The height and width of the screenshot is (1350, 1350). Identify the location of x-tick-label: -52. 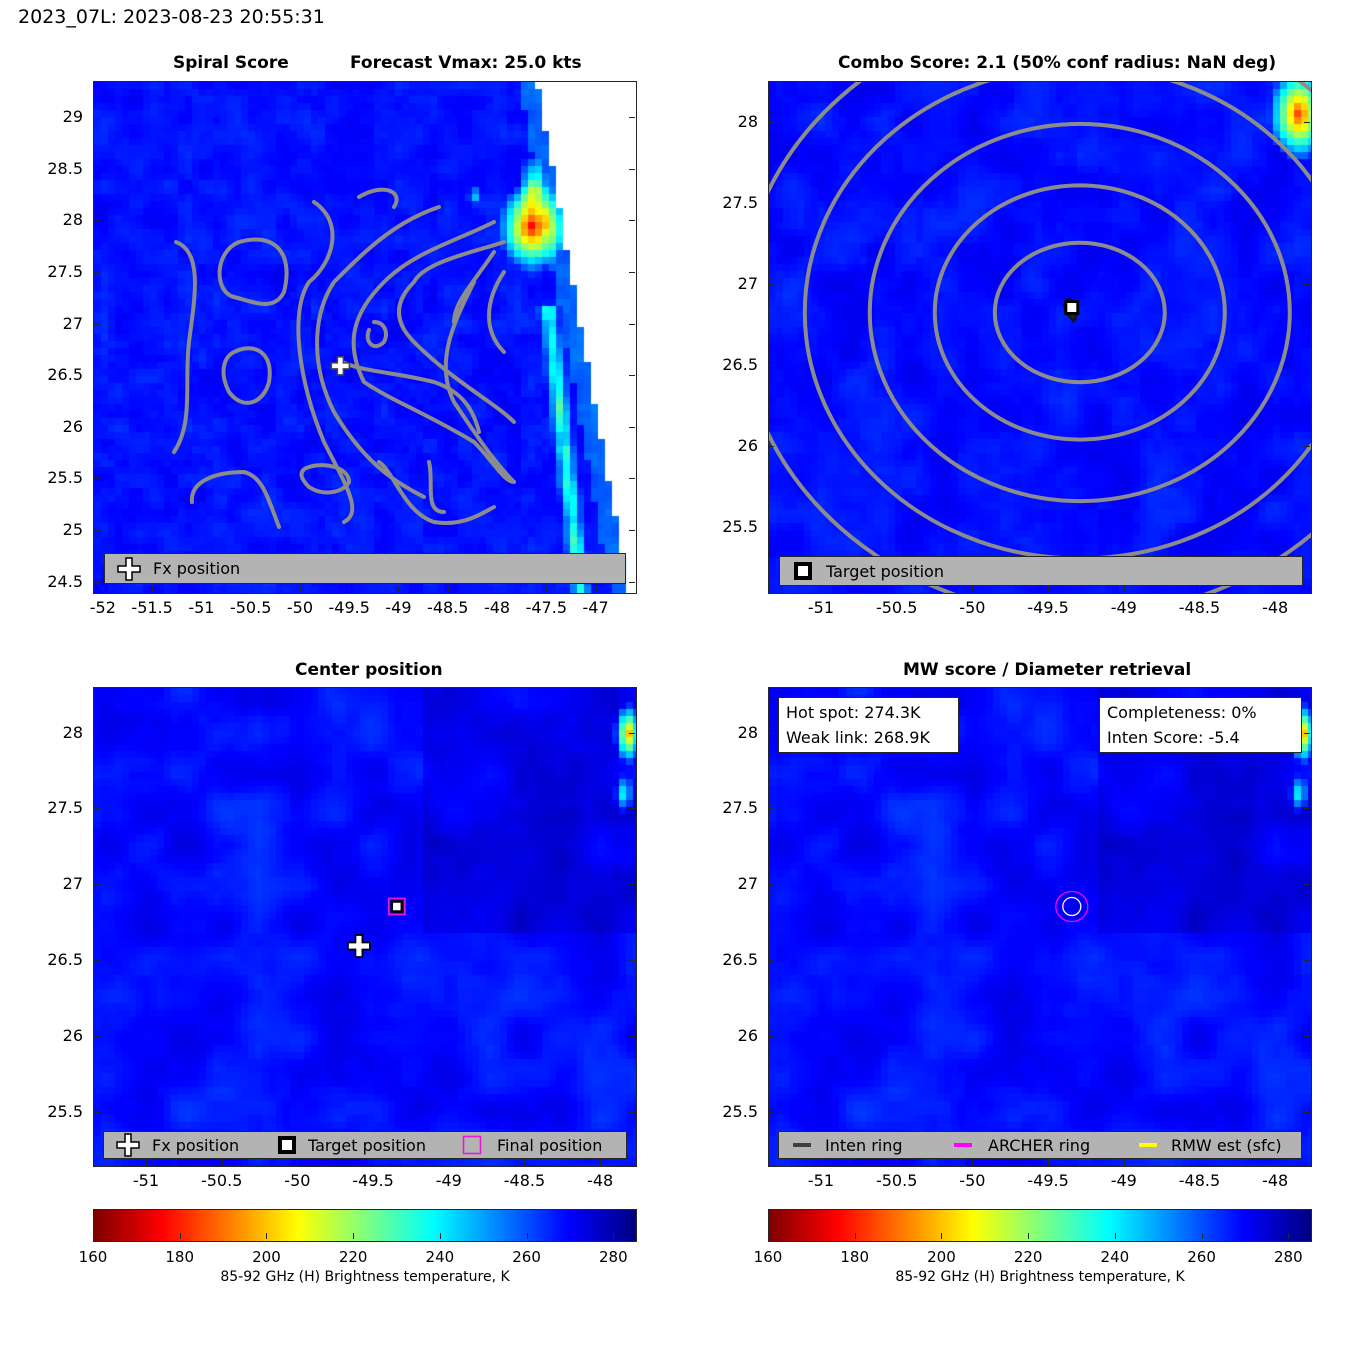
(102, 607).